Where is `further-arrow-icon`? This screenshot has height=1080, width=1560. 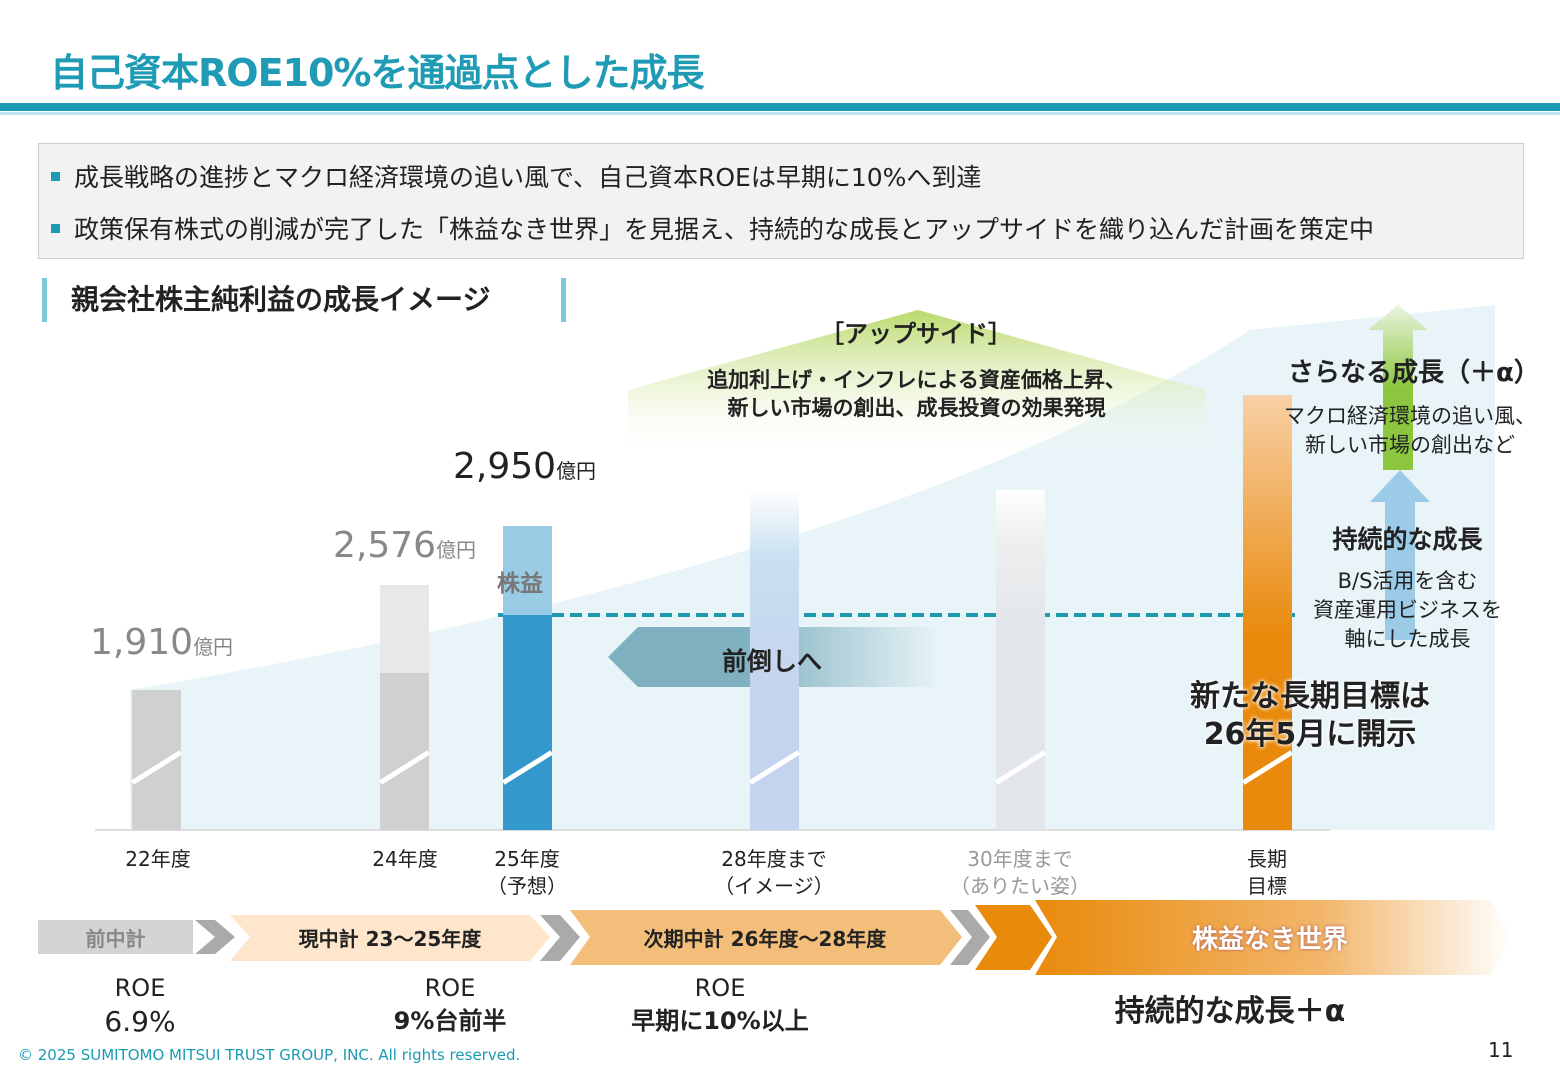 further-arrow-icon is located at coordinates (1398, 387).